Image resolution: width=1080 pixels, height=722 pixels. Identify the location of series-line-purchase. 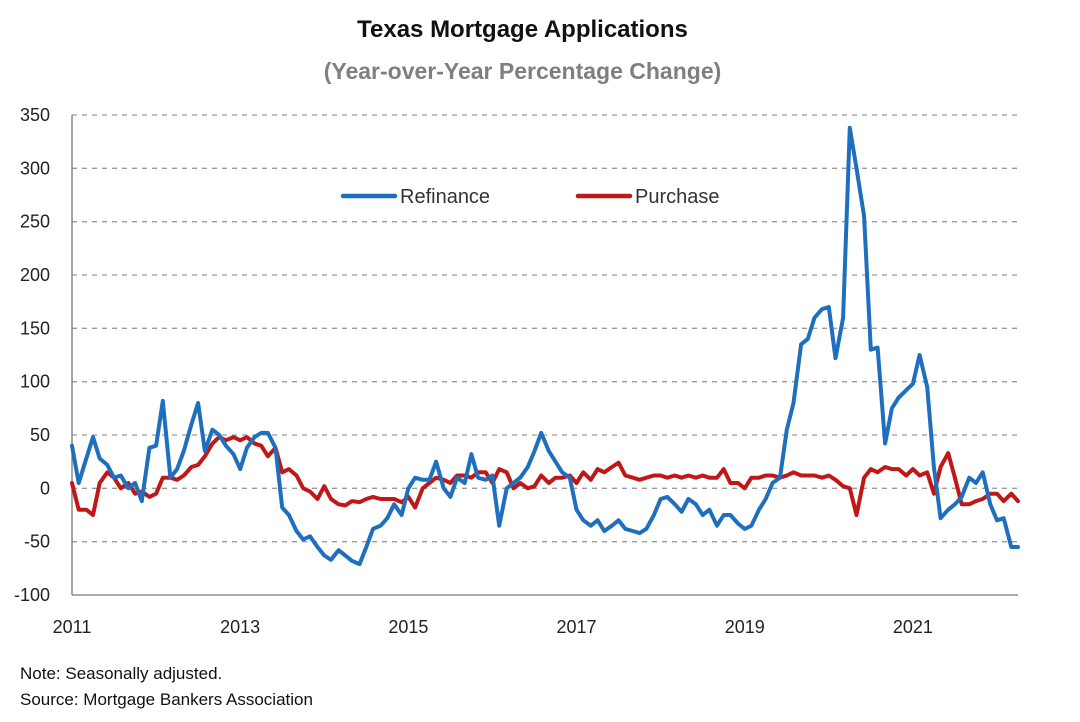
(545, 476).